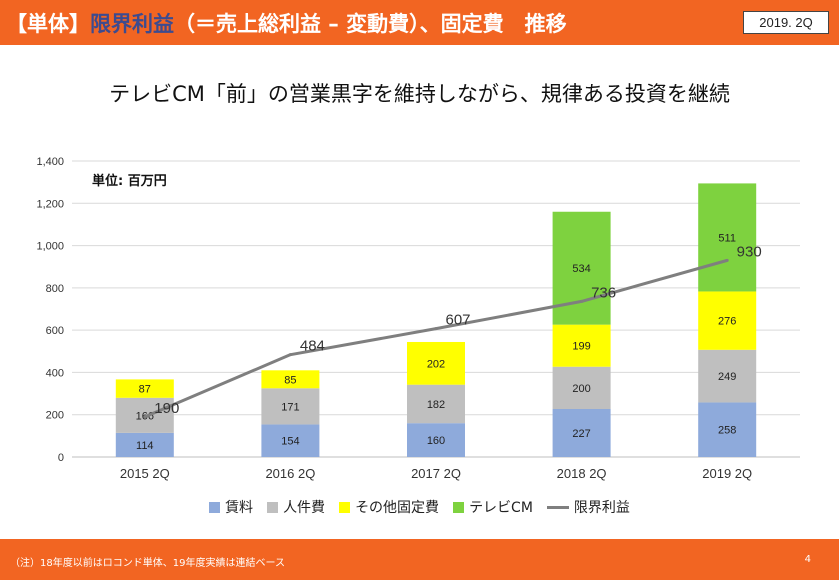  Describe the element at coordinates (61, 458) in the screenshot. I see `y-tick-label: 0` at that location.